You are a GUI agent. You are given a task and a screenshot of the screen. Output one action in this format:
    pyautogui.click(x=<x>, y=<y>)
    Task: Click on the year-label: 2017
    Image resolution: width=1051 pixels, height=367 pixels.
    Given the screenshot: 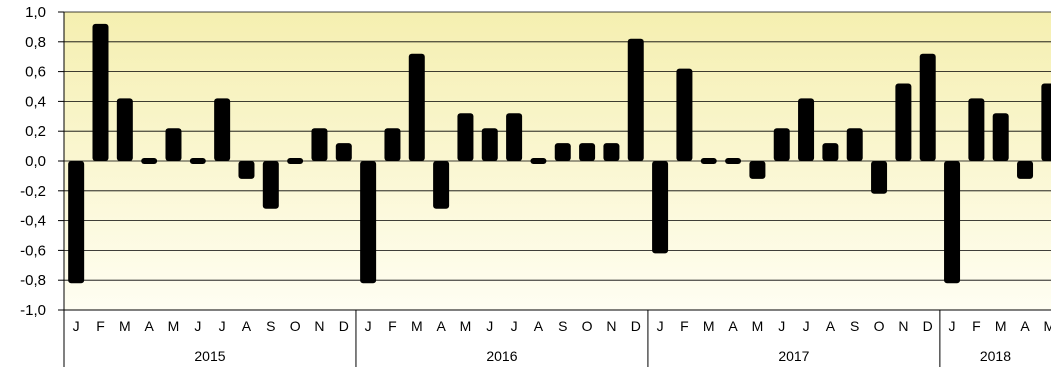 What is the action you would take?
    pyautogui.click(x=793, y=356)
    